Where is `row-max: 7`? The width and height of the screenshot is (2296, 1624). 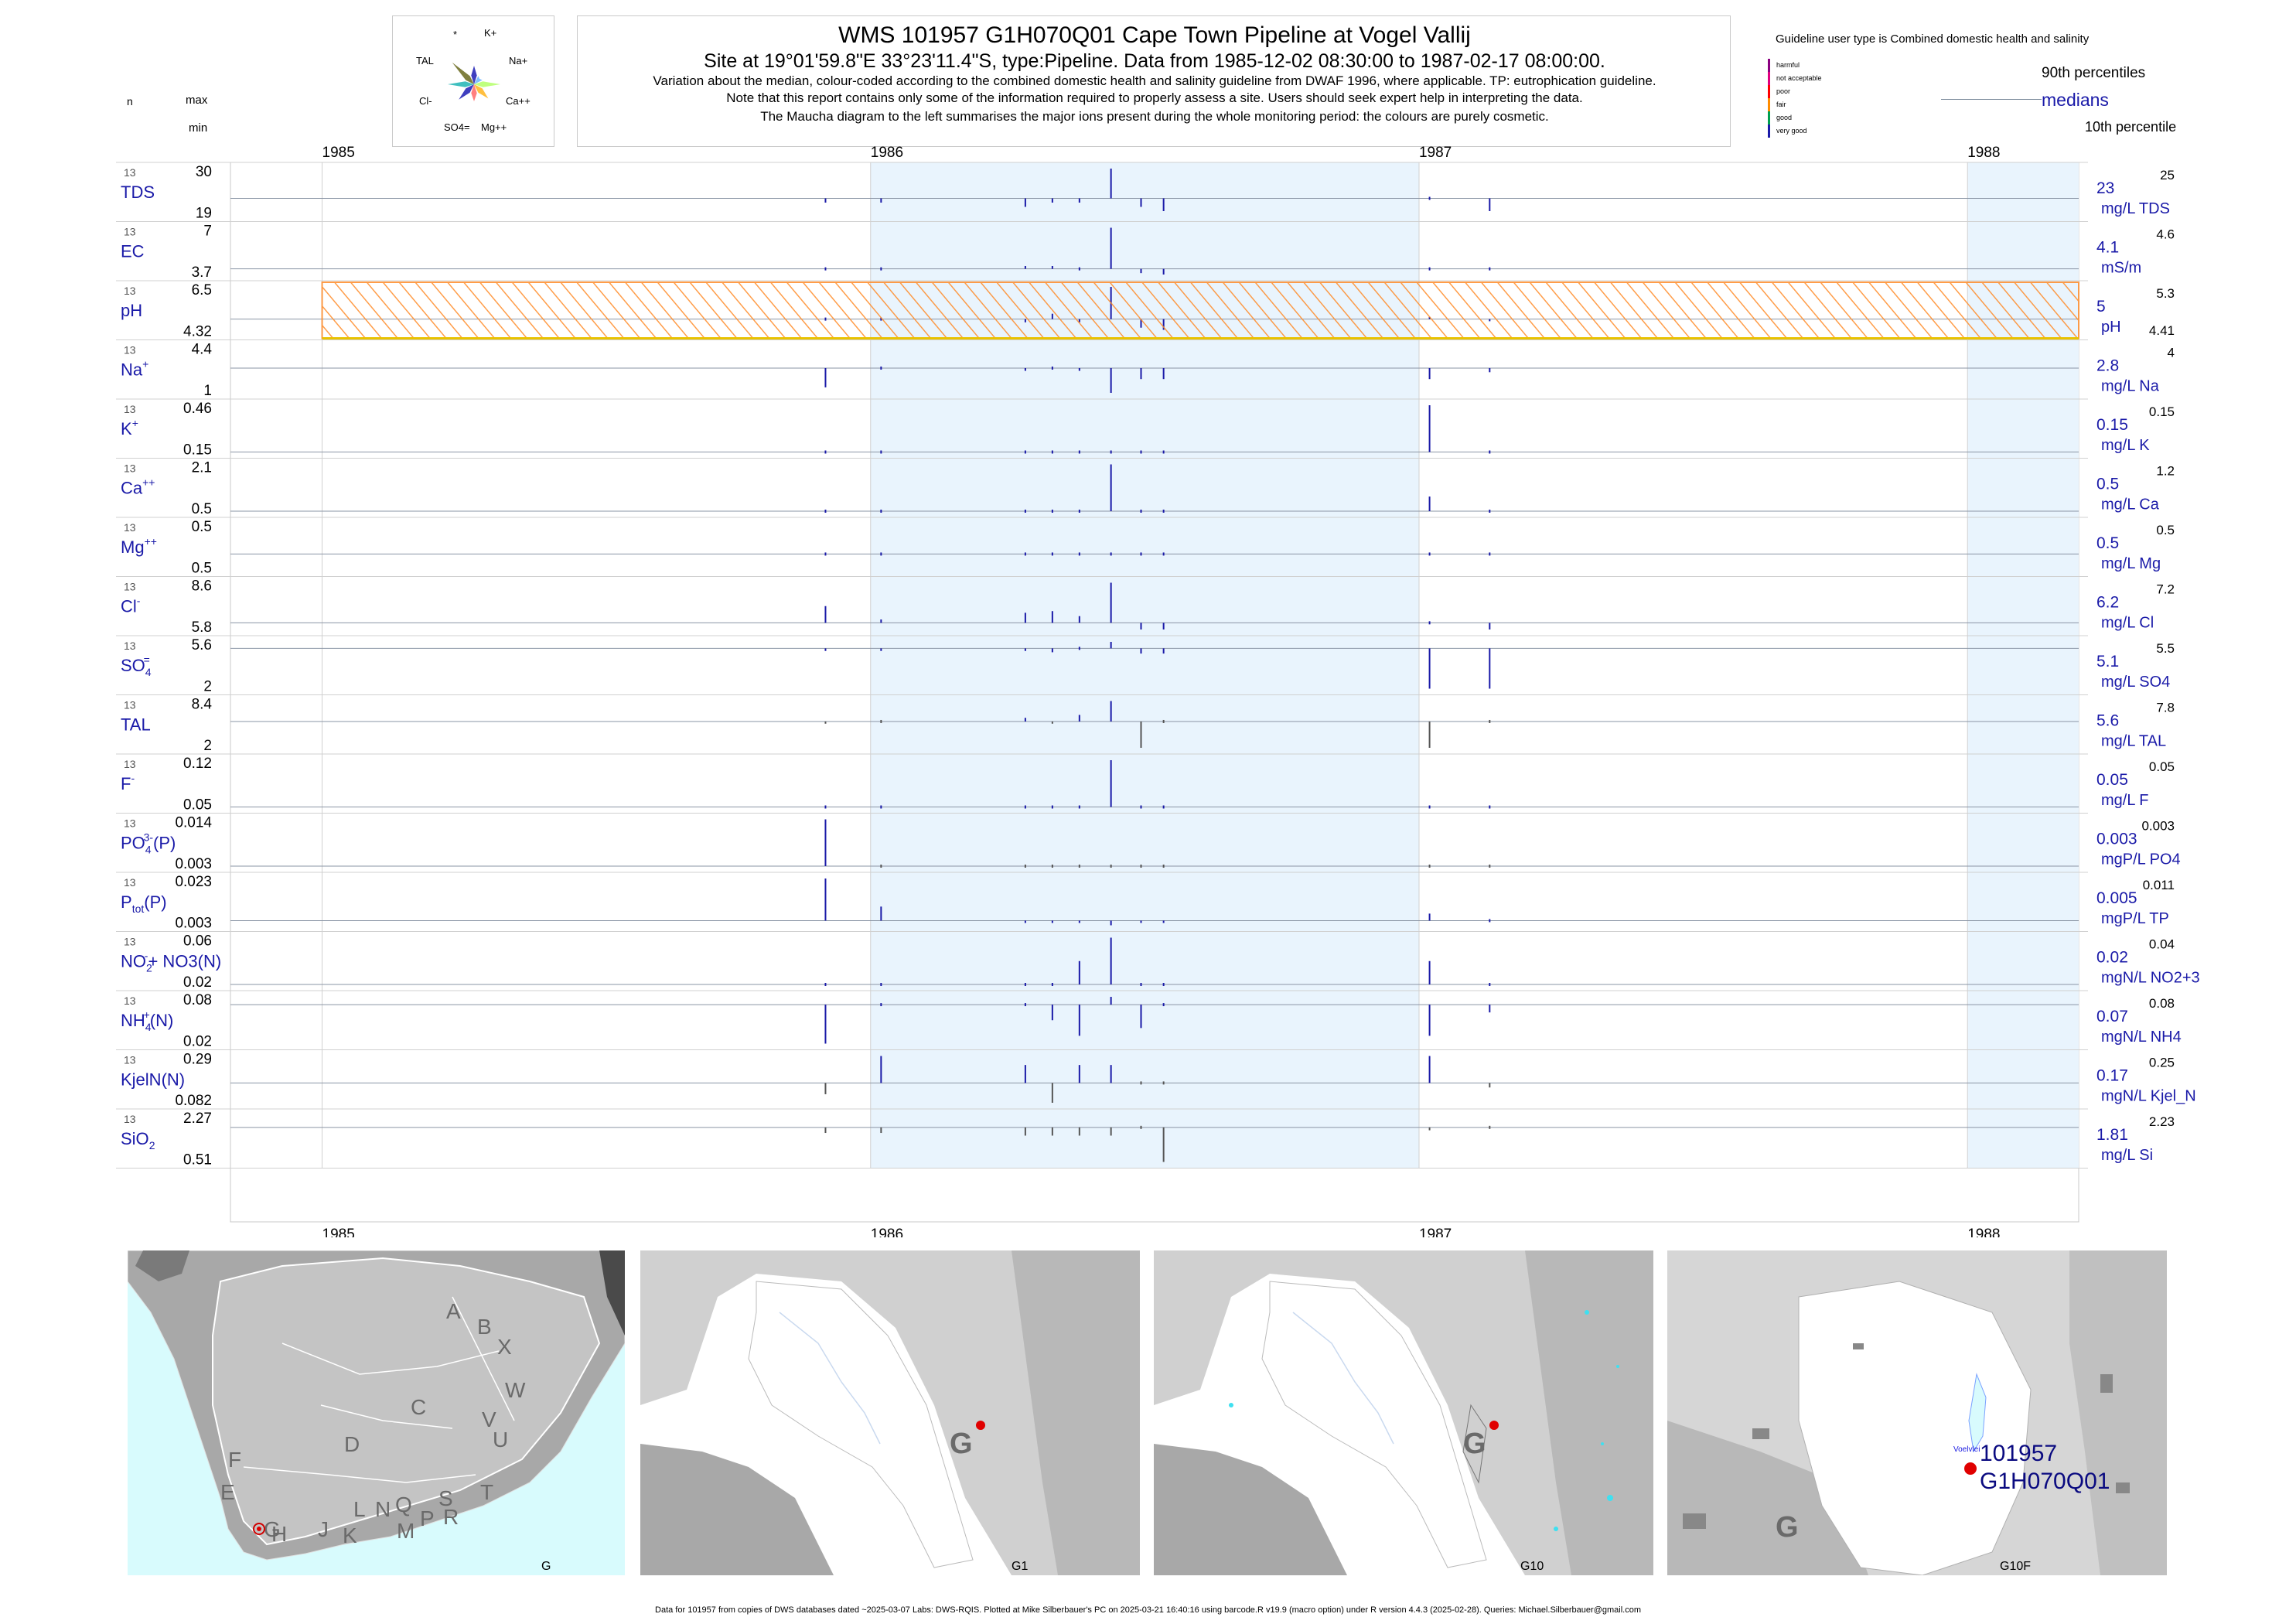
row-max: 7 is located at coordinates (207, 231).